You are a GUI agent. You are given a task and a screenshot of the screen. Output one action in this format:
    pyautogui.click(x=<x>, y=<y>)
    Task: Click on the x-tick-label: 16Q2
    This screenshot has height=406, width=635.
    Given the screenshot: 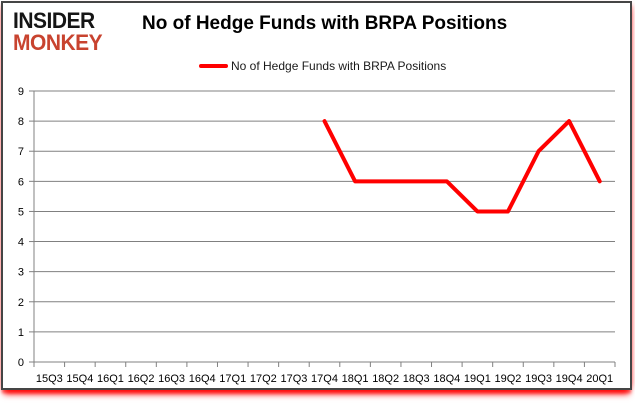 What is the action you would take?
    pyautogui.click(x=141, y=379)
    